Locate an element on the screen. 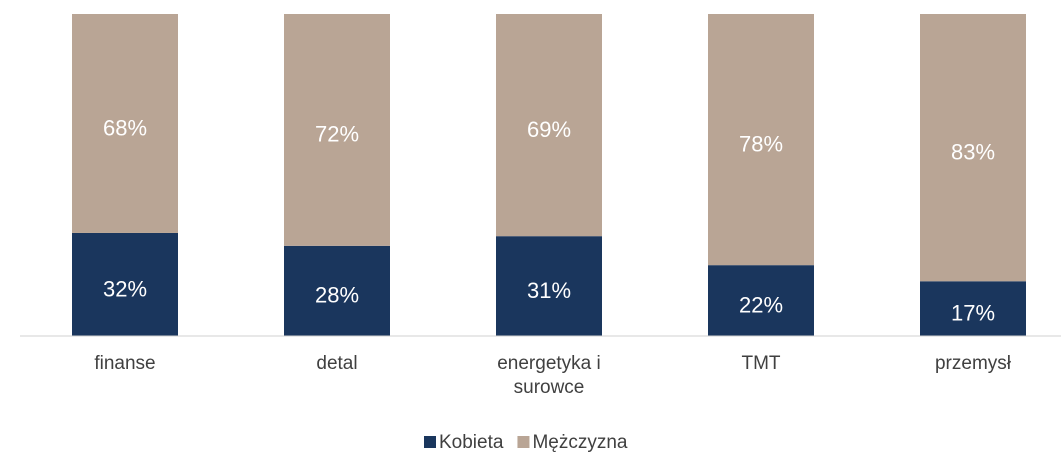 Image resolution: width=1061 pixels, height=455 pixels. data-label: 78% is located at coordinates (761, 143).